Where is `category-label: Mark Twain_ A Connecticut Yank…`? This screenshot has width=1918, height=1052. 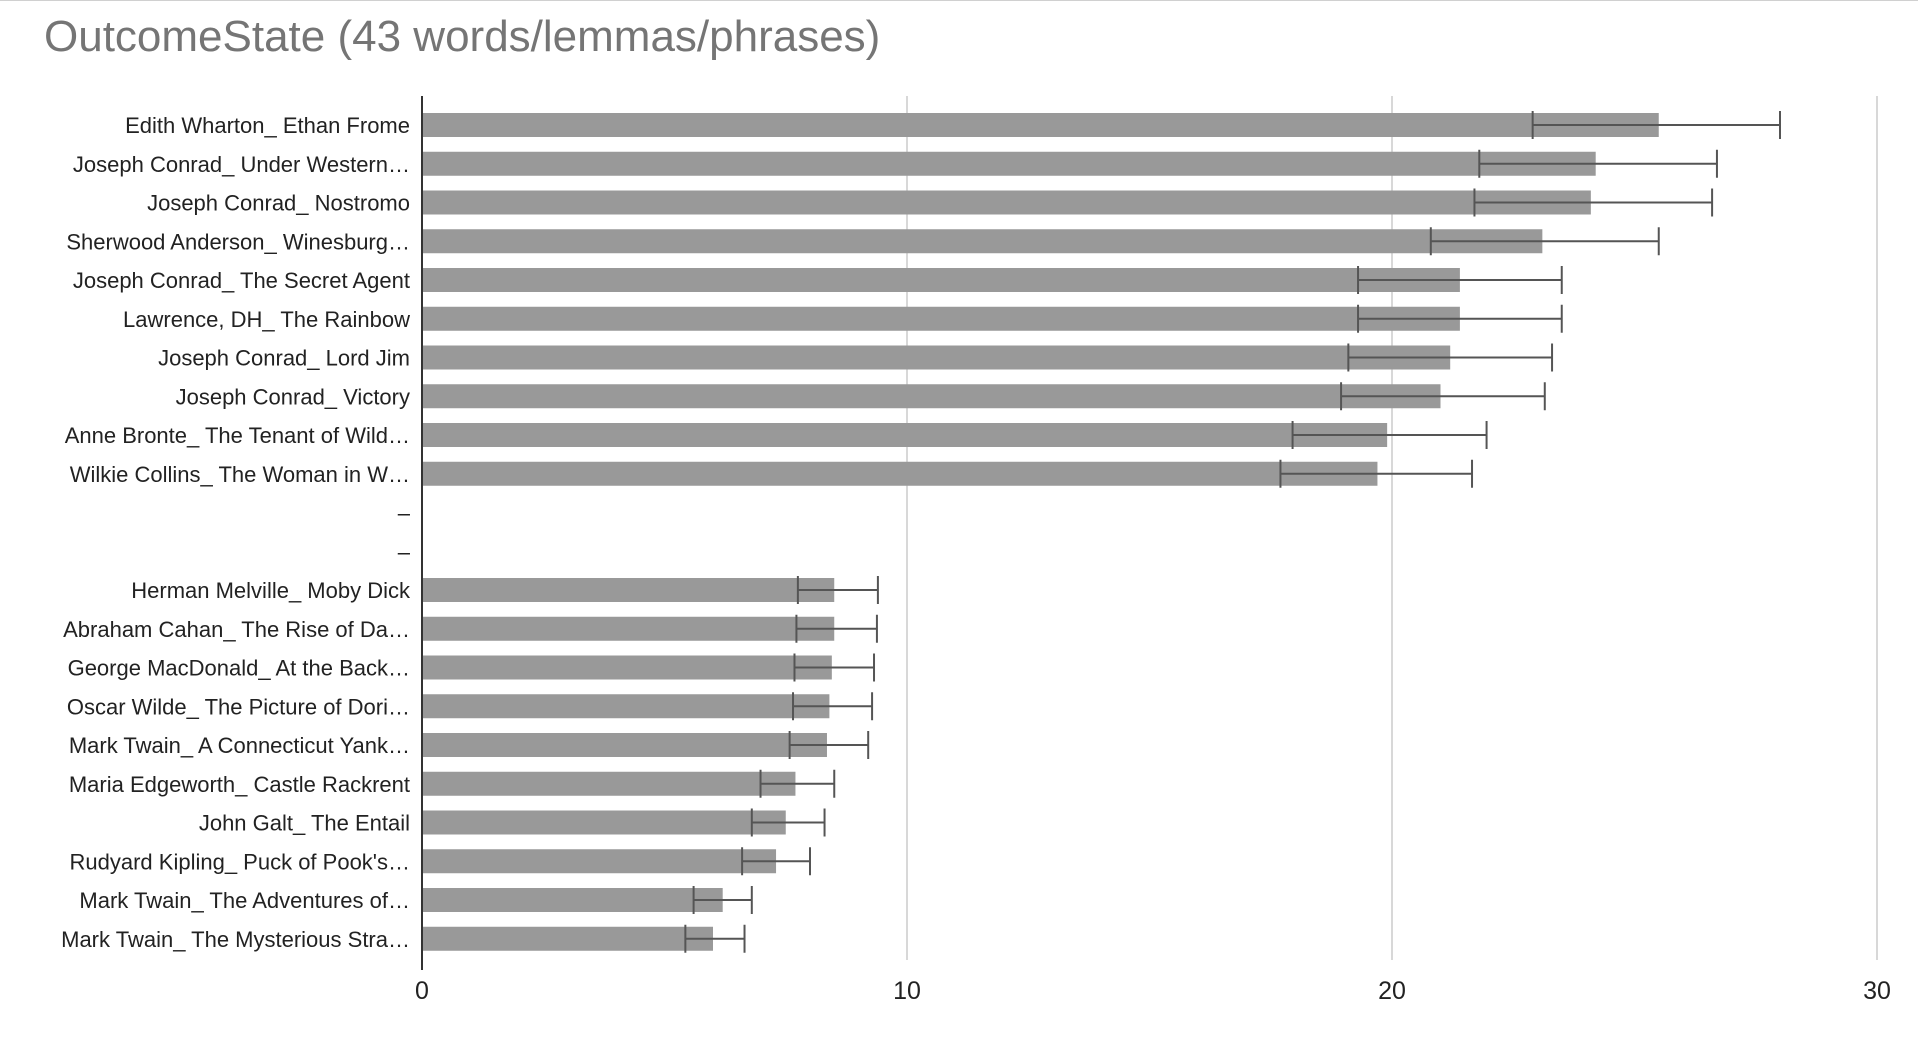 category-label: Mark Twain_ A Connecticut Yank… is located at coordinates (239, 745).